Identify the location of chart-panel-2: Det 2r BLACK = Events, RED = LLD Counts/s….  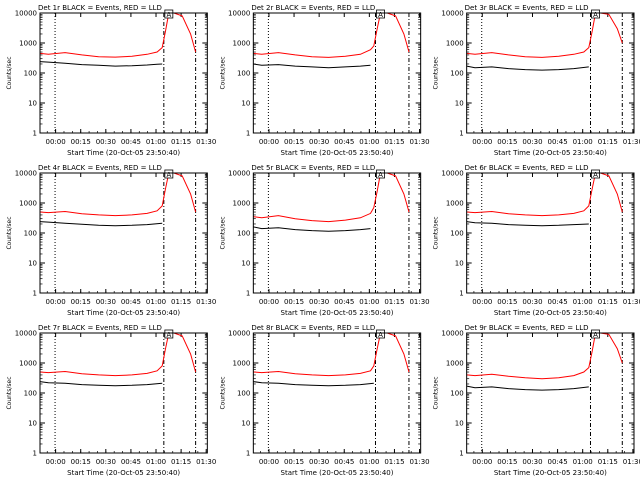
(324, 80).